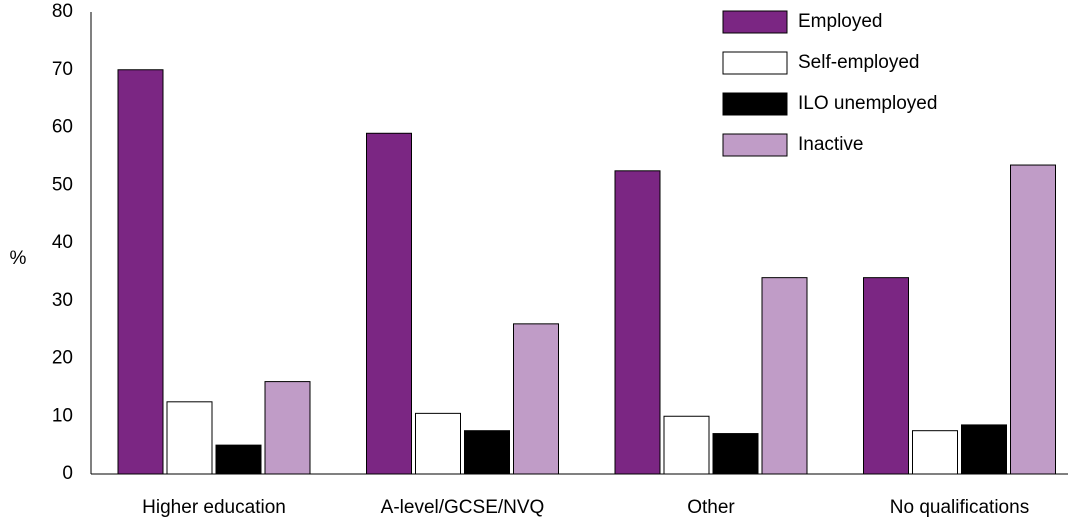  I want to click on y-tick-label: 10, so click(62, 415).